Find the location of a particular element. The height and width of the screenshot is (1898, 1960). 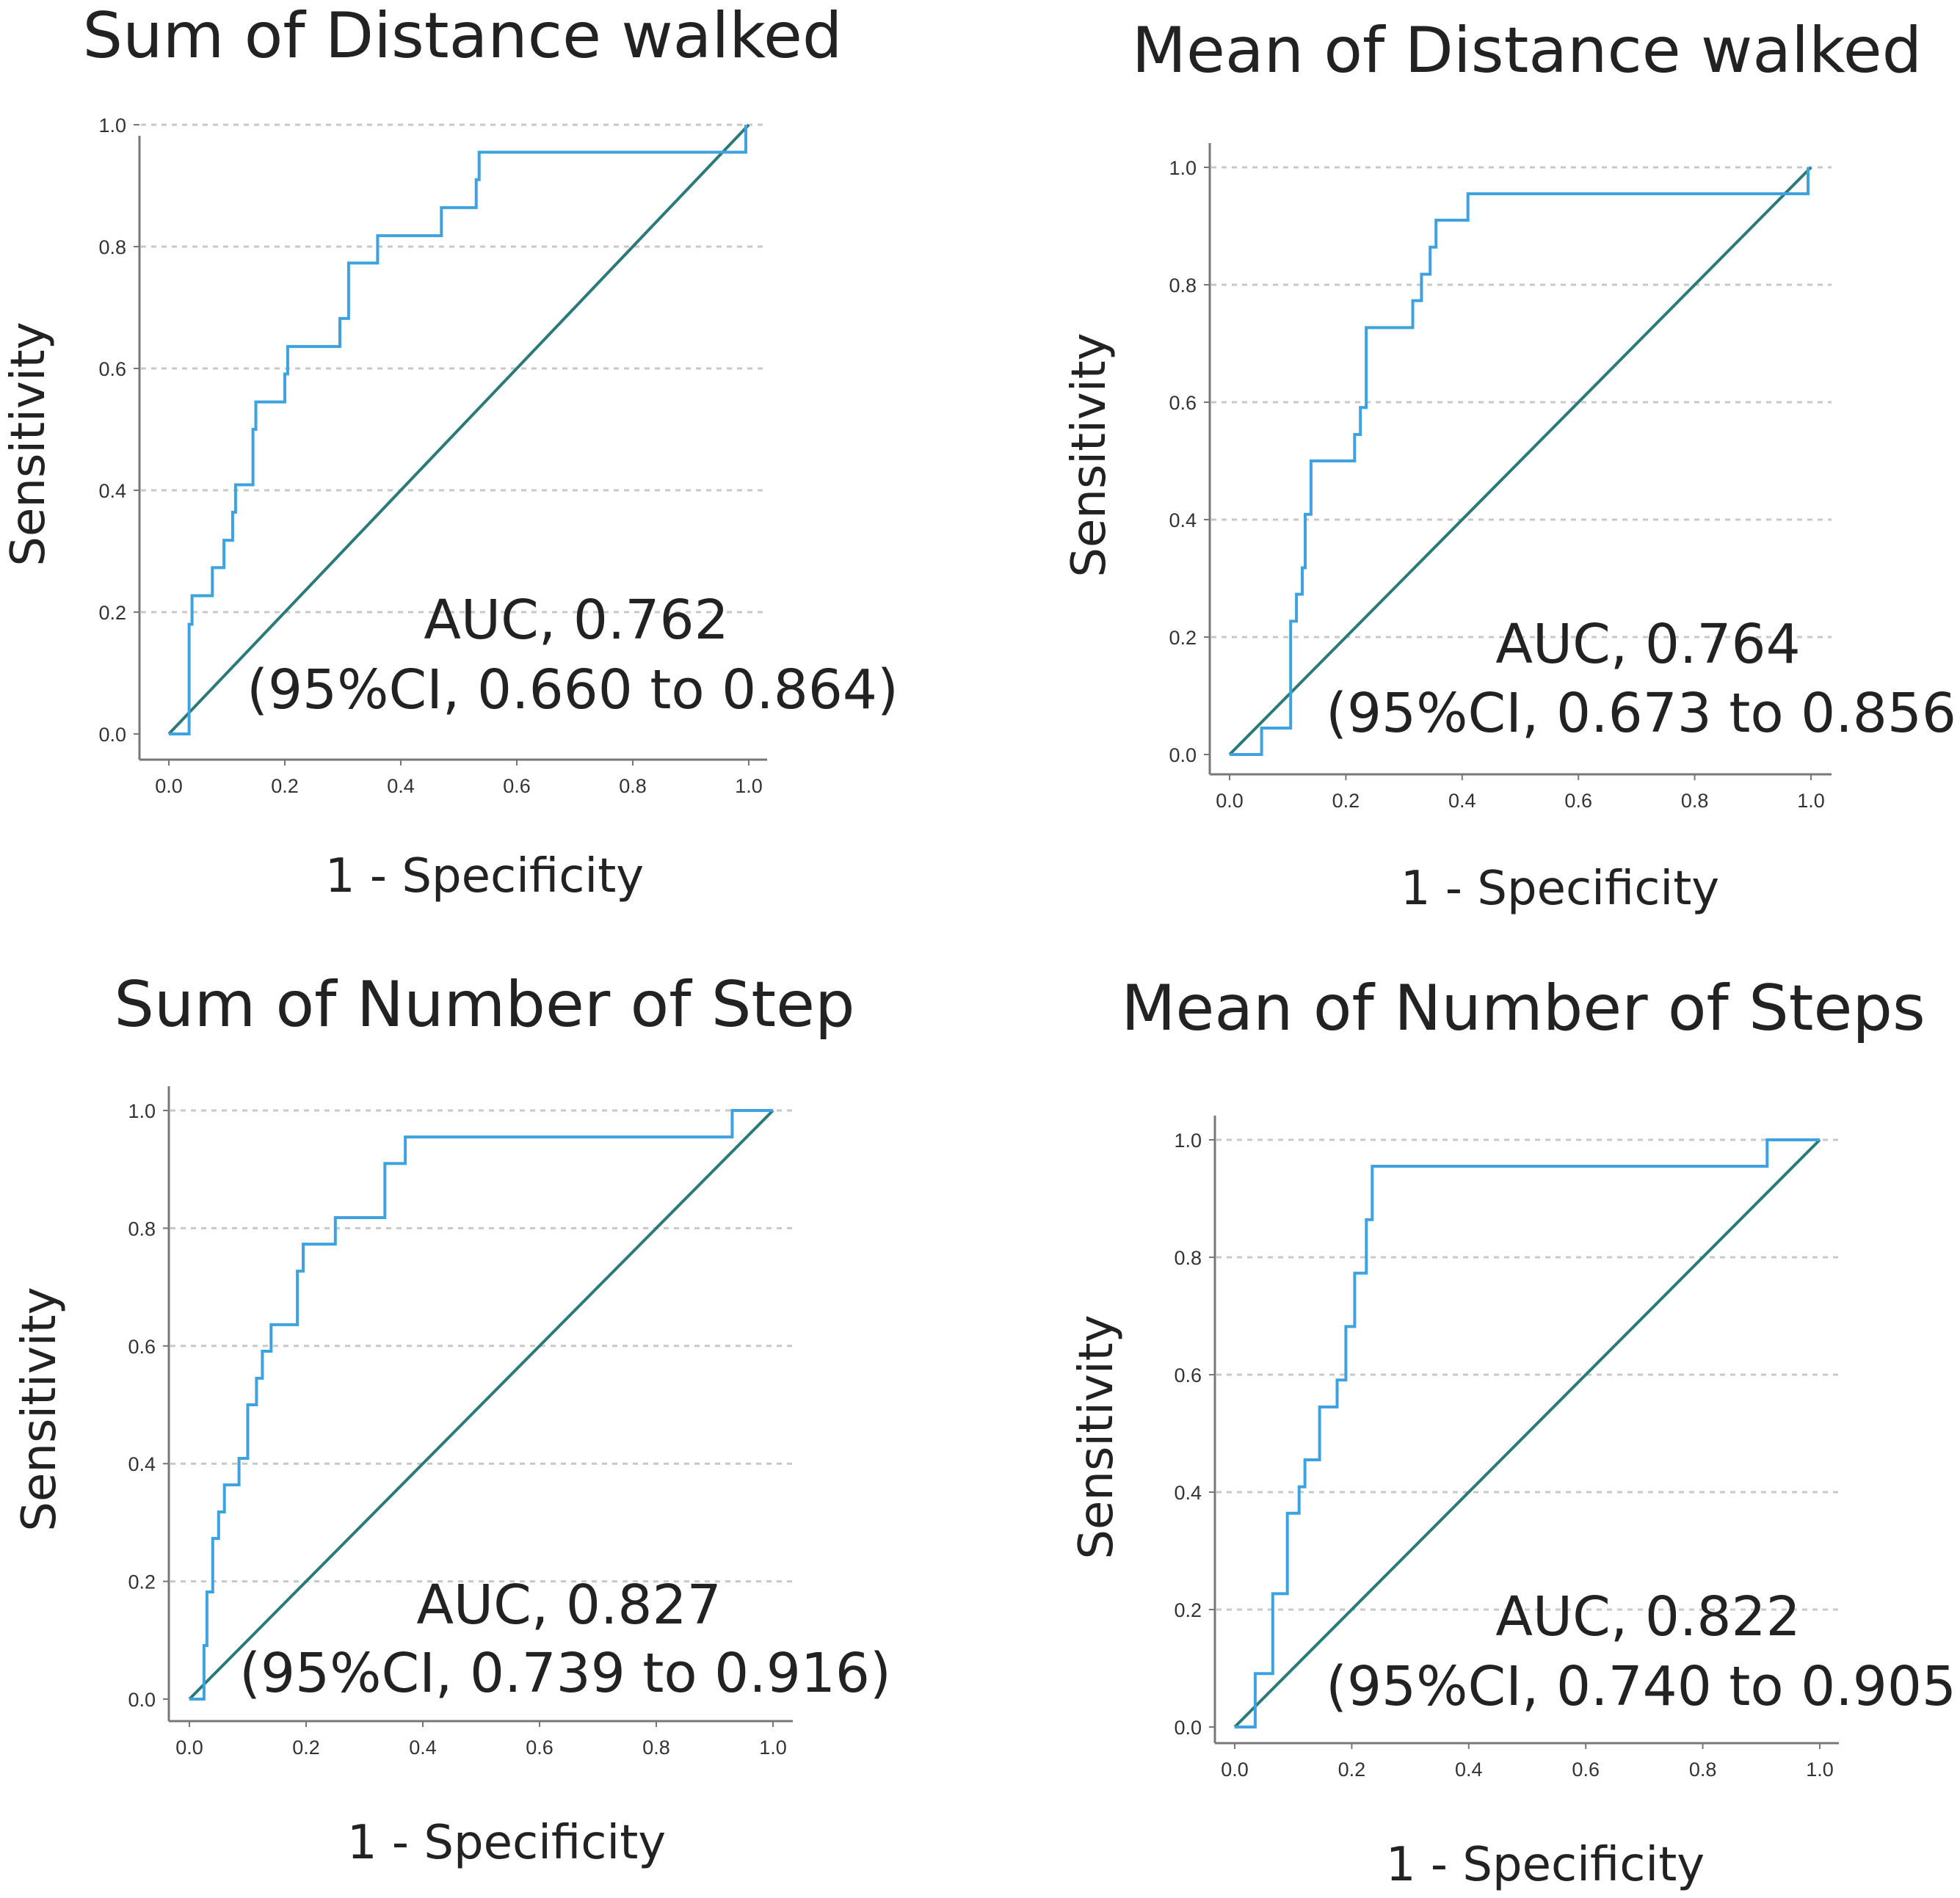

ci-label: (95%CI, 0.660 to 0.864) is located at coordinates (573, 689).